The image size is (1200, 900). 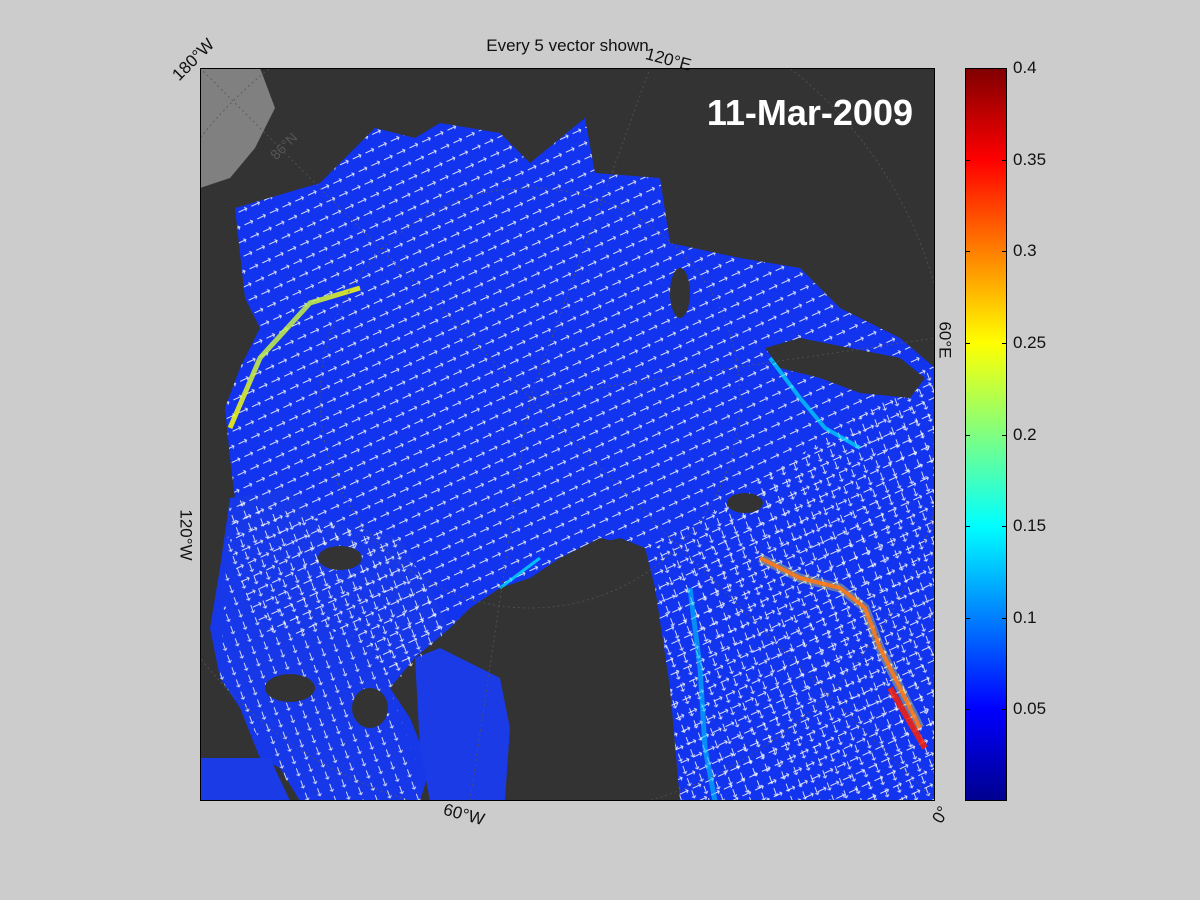 I want to click on colorbar, so click(x=986, y=434).